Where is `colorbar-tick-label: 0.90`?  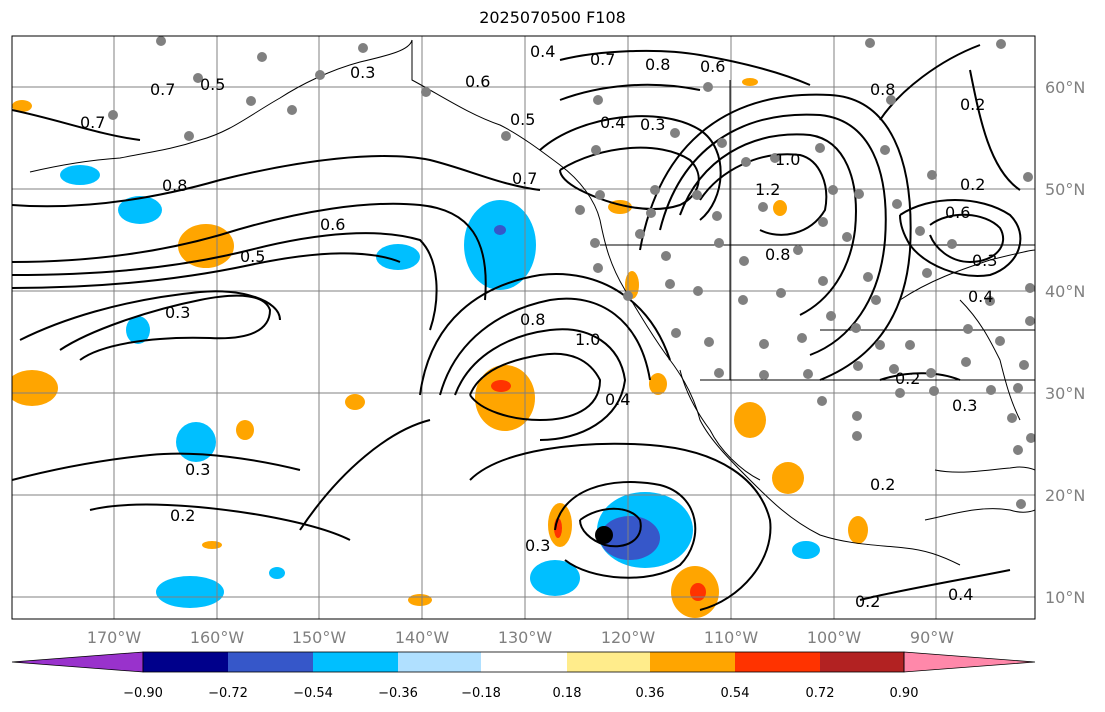 colorbar-tick-label: 0.90 is located at coordinates (904, 693).